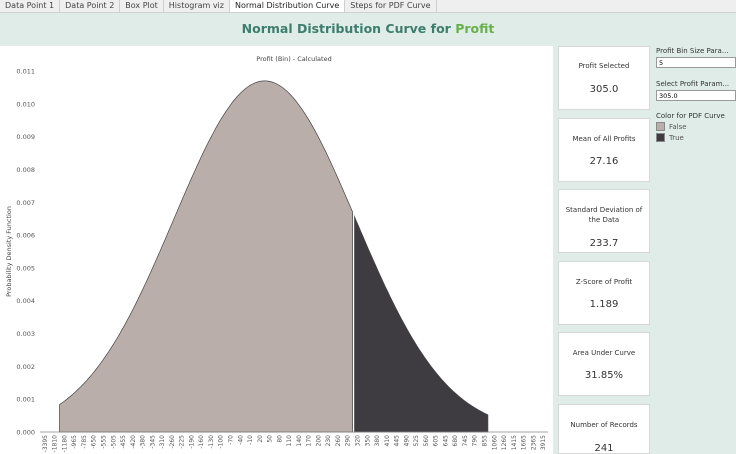 This screenshot has width=736, height=454. Describe the element at coordinates (250, 440) in the screenshot. I see `x-tick-label: -10` at that location.